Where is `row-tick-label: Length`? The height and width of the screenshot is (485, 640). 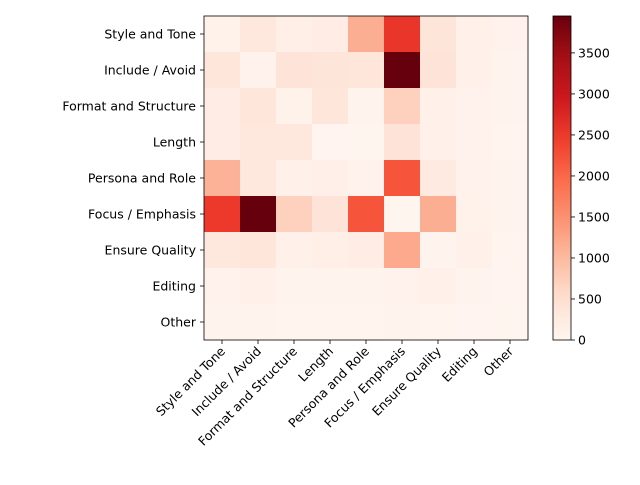 row-tick-label: Length is located at coordinates (174, 142).